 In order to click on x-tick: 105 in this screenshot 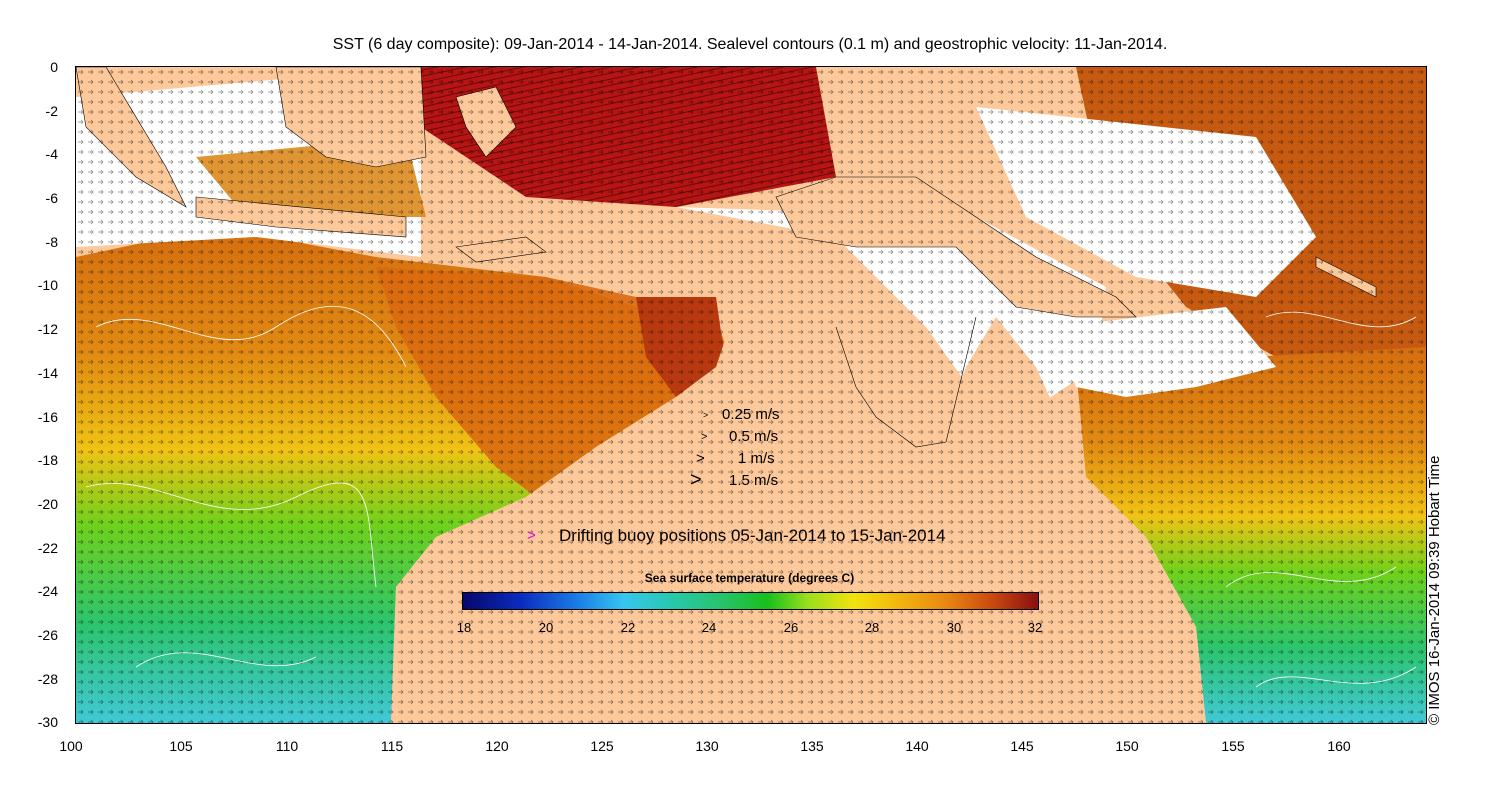, I will do `click(181, 746)`.